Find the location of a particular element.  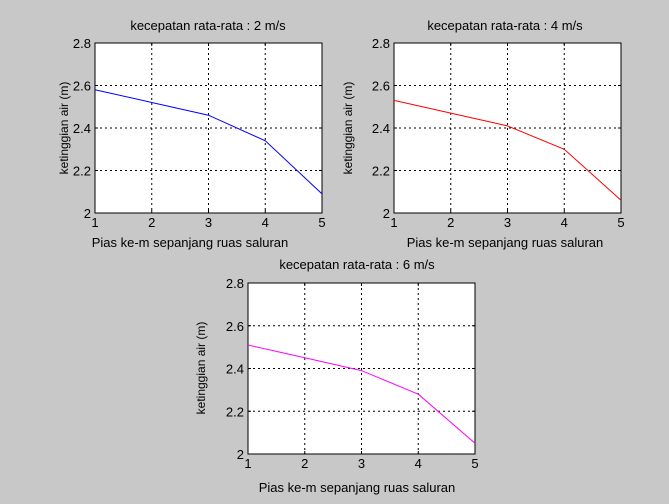

chart-title: kecepatan rata-rata : 4 m/s is located at coordinates (505, 25).